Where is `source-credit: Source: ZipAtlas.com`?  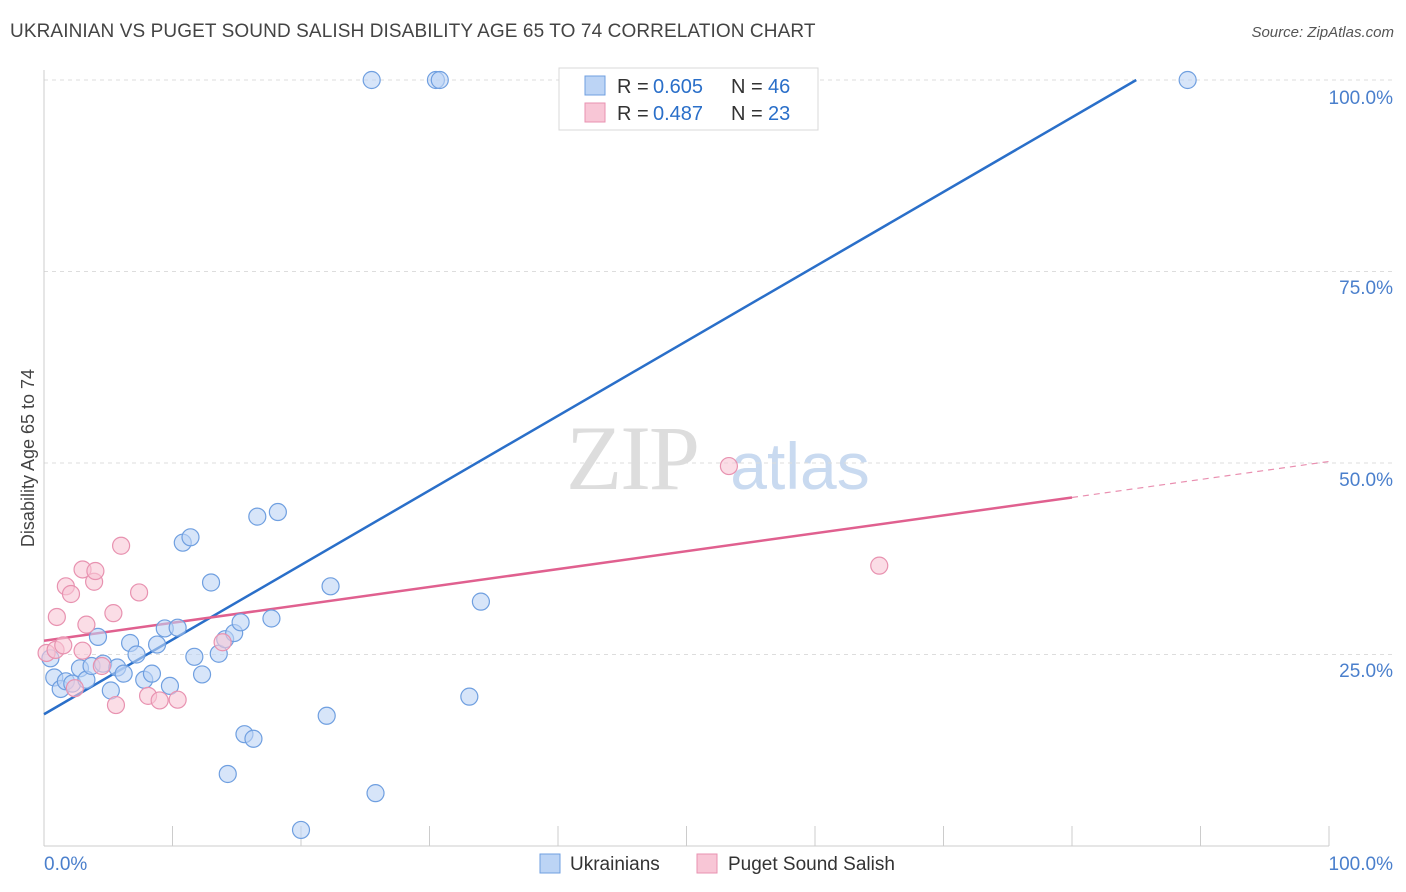
source-credit: Source: ZipAtlas.com is located at coordinates (1322, 32).